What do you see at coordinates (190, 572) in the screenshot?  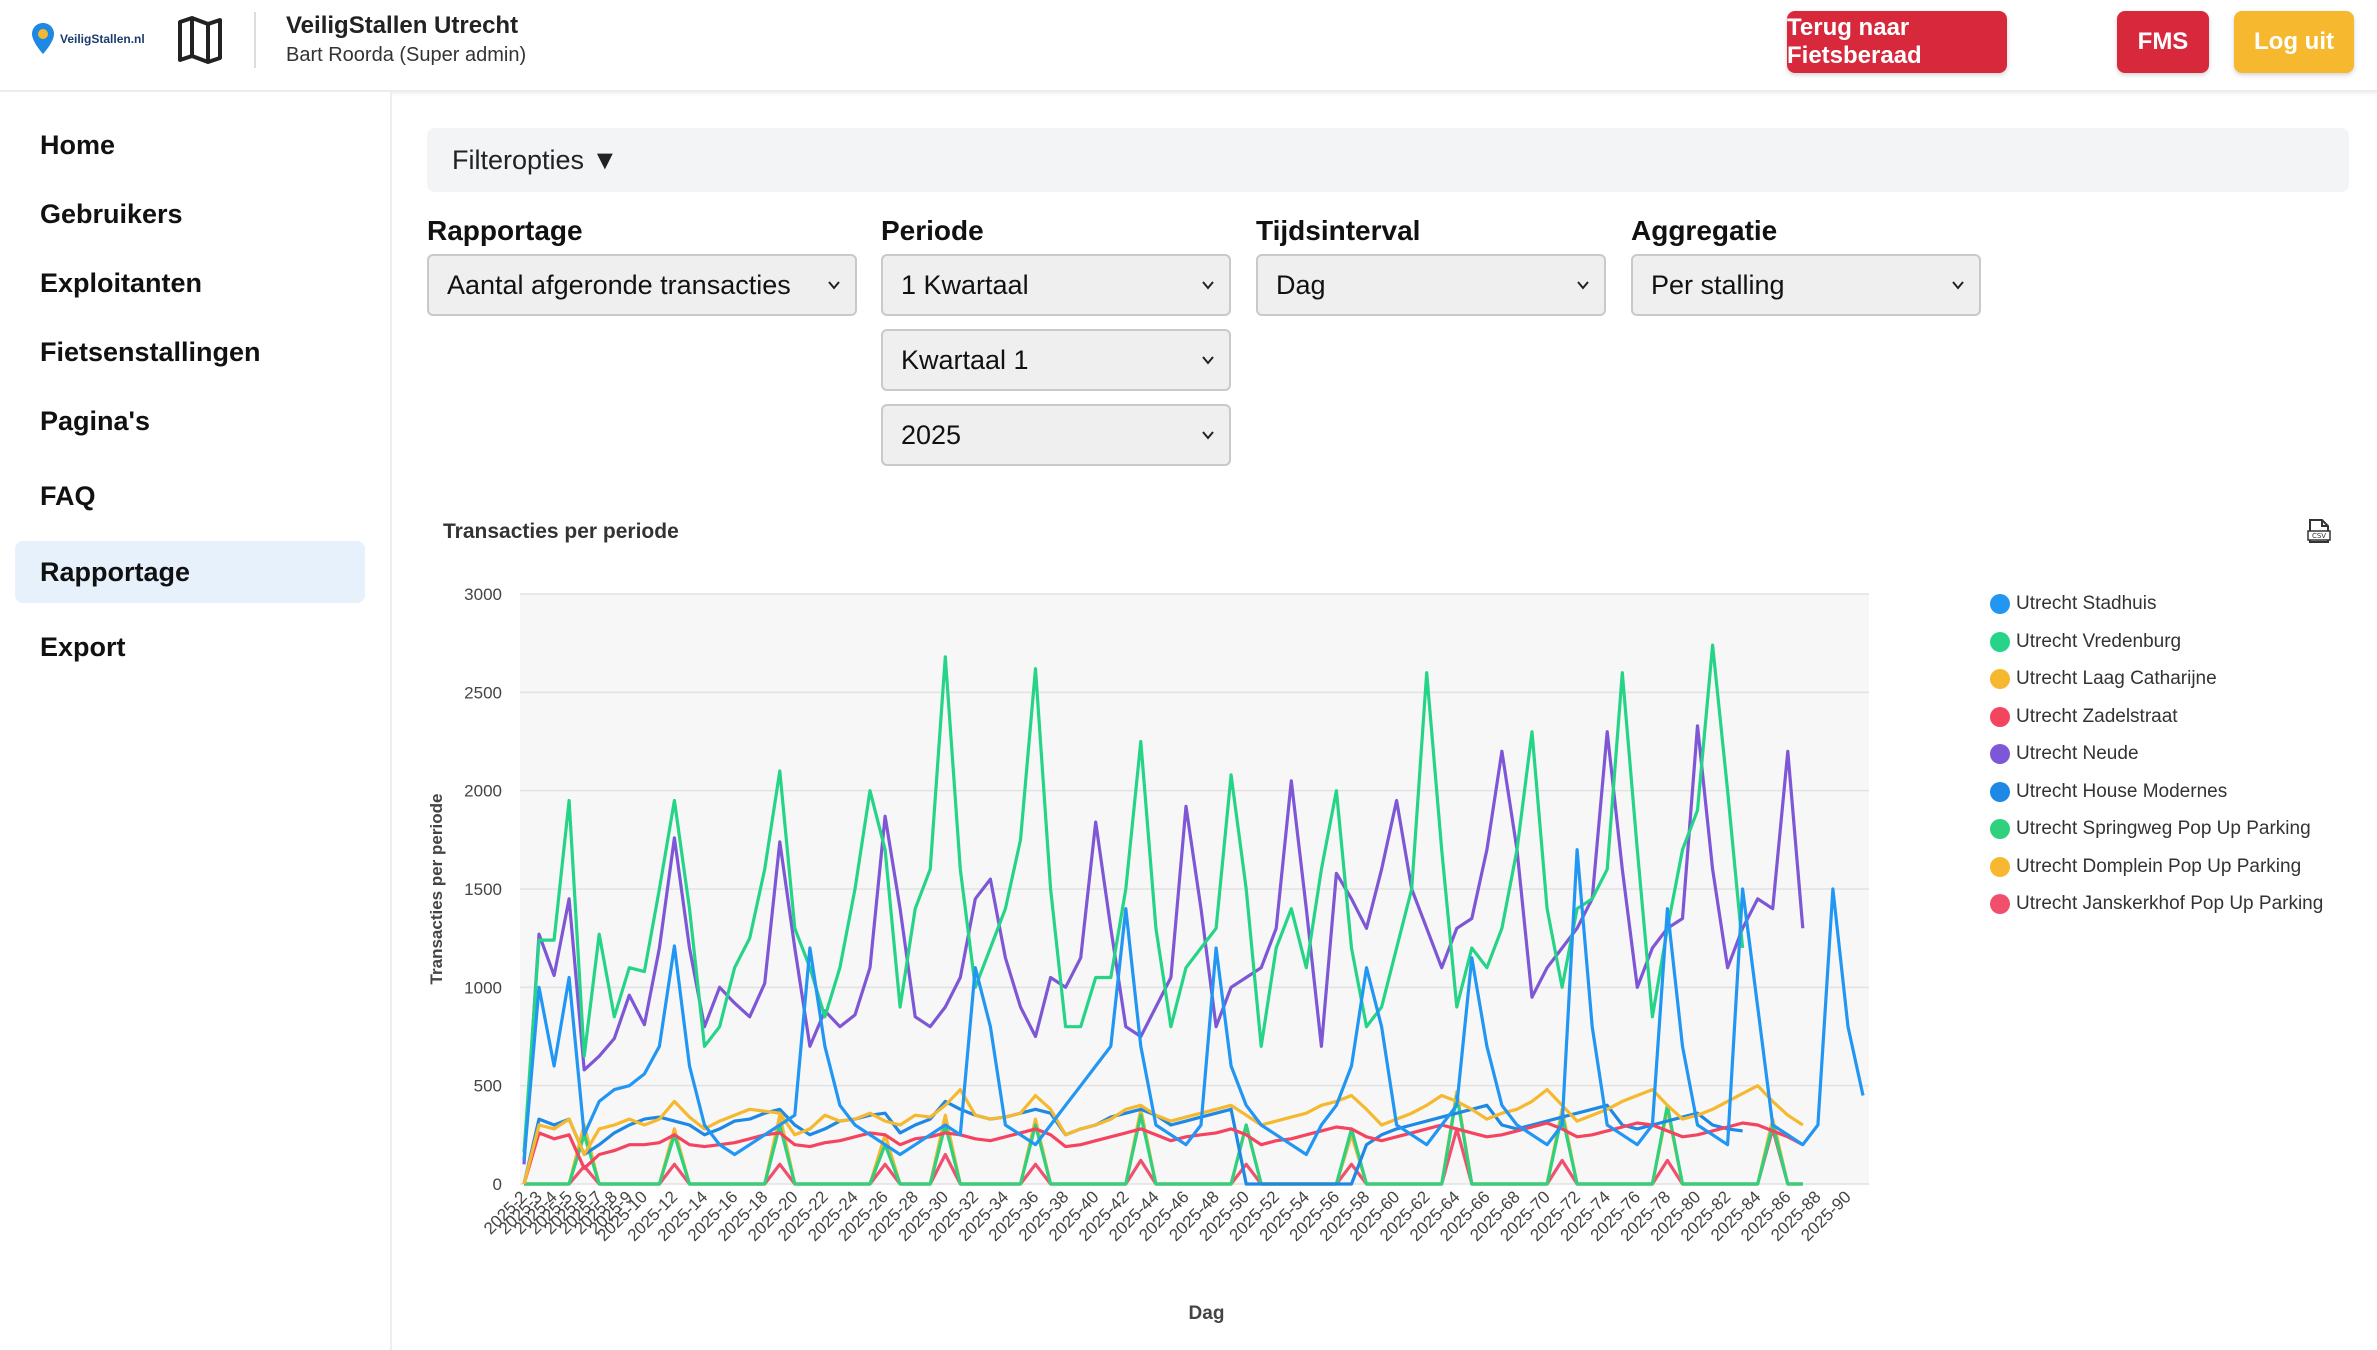 I see `sidebar-item-rapportage: Rapportage` at bounding box center [190, 572].